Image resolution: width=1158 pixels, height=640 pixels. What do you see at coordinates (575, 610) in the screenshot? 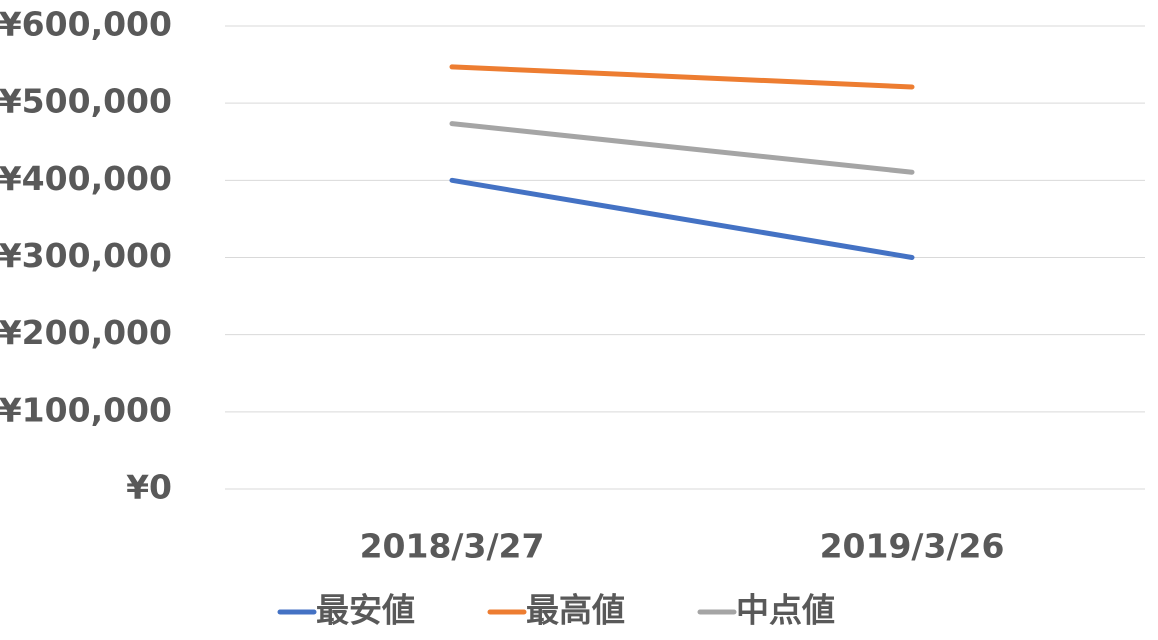
I see `legend-label: 最高値` at bounding box center [575, 610].